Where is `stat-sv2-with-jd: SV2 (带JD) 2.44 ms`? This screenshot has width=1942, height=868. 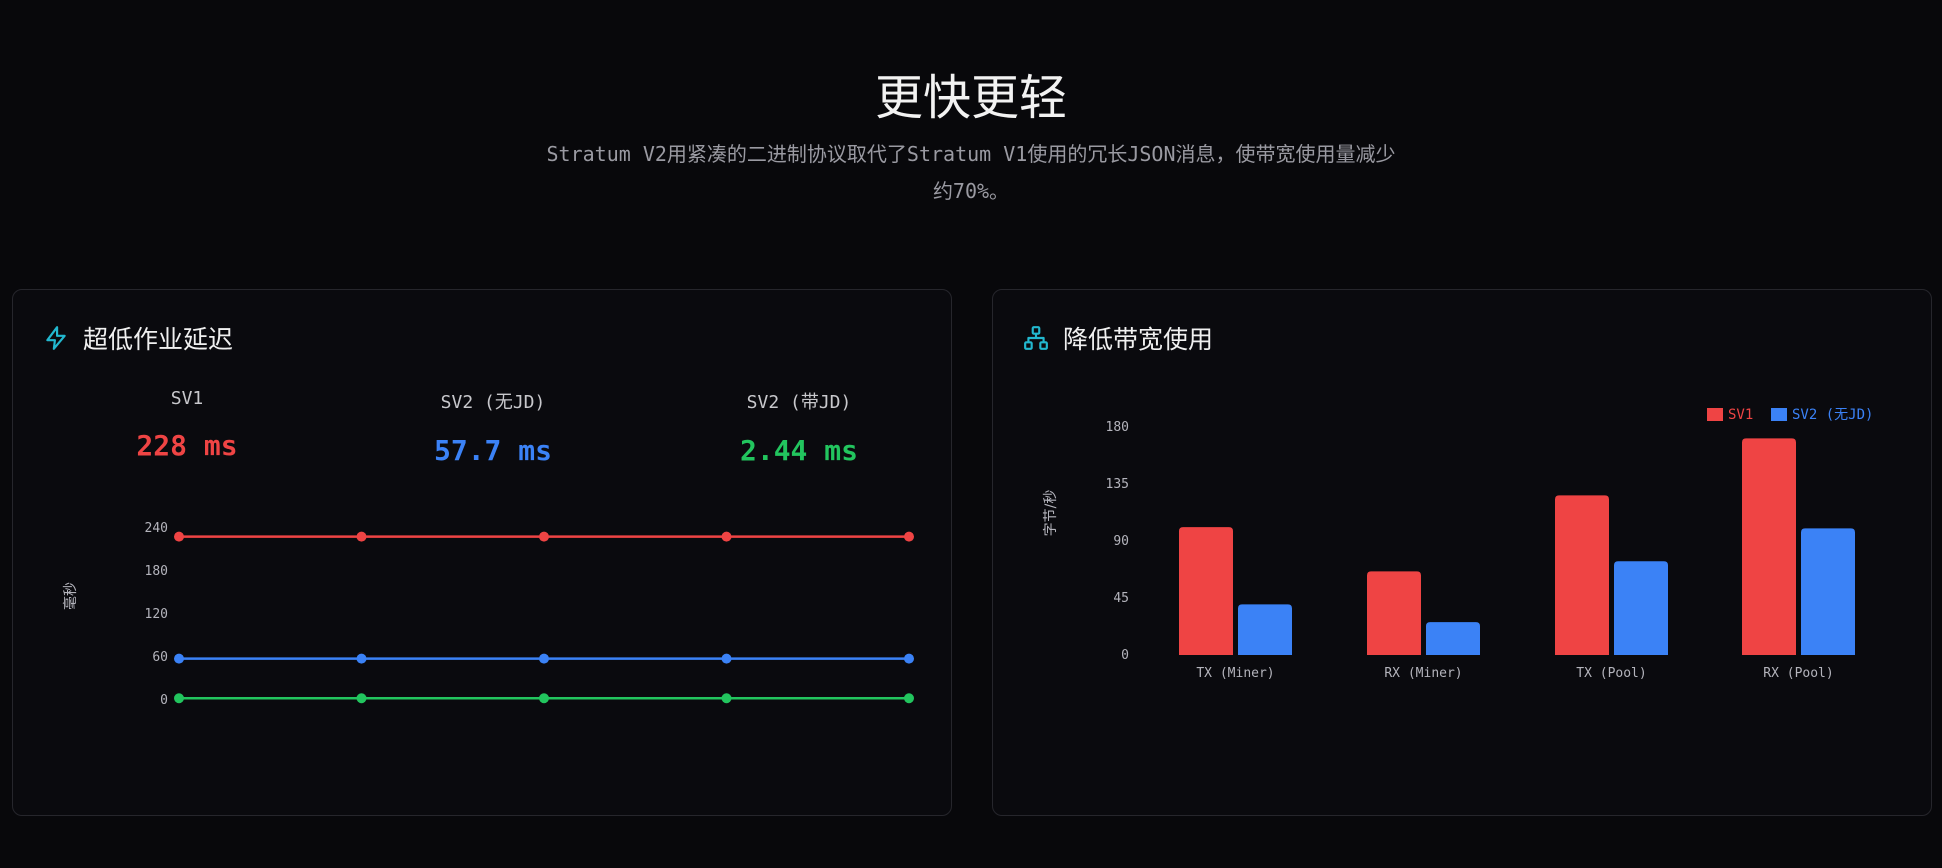
stat-sv2-with-jd: SV2 (带JD) 2.44 ms is located at coordinates (799, 427).